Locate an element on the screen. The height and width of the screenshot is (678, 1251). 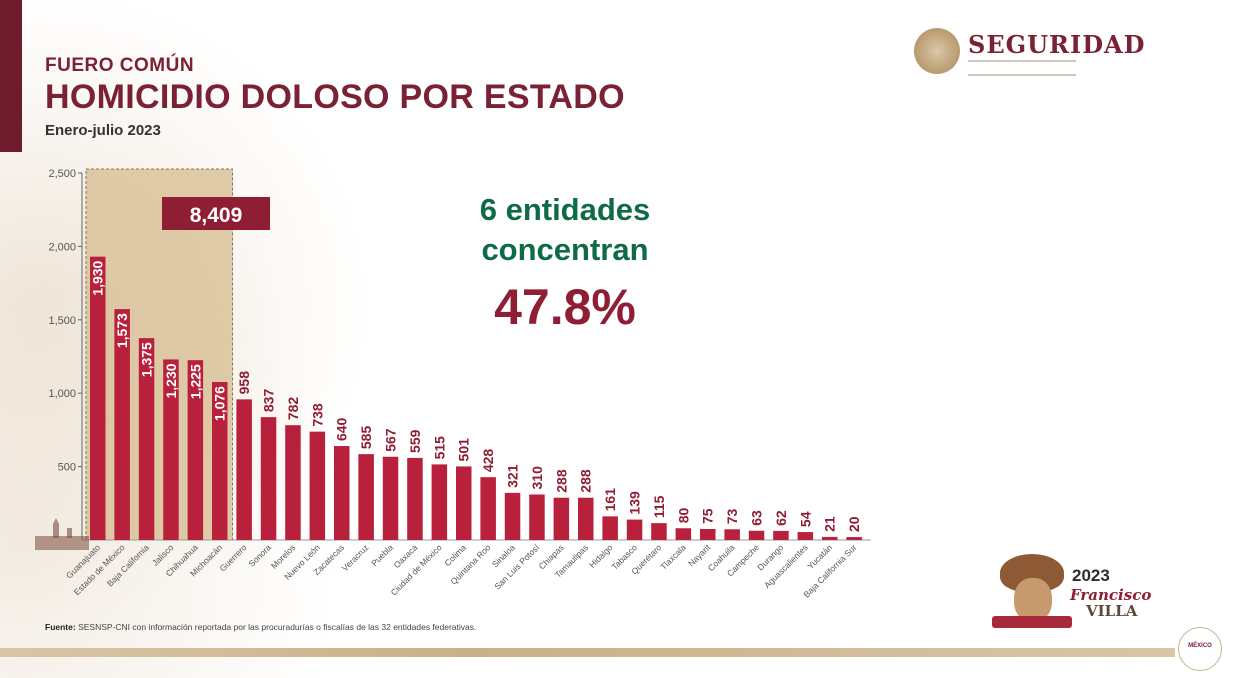
francisco-villa-badge: 2023 Francisco VILLA is located at coordinates (1070, 593).